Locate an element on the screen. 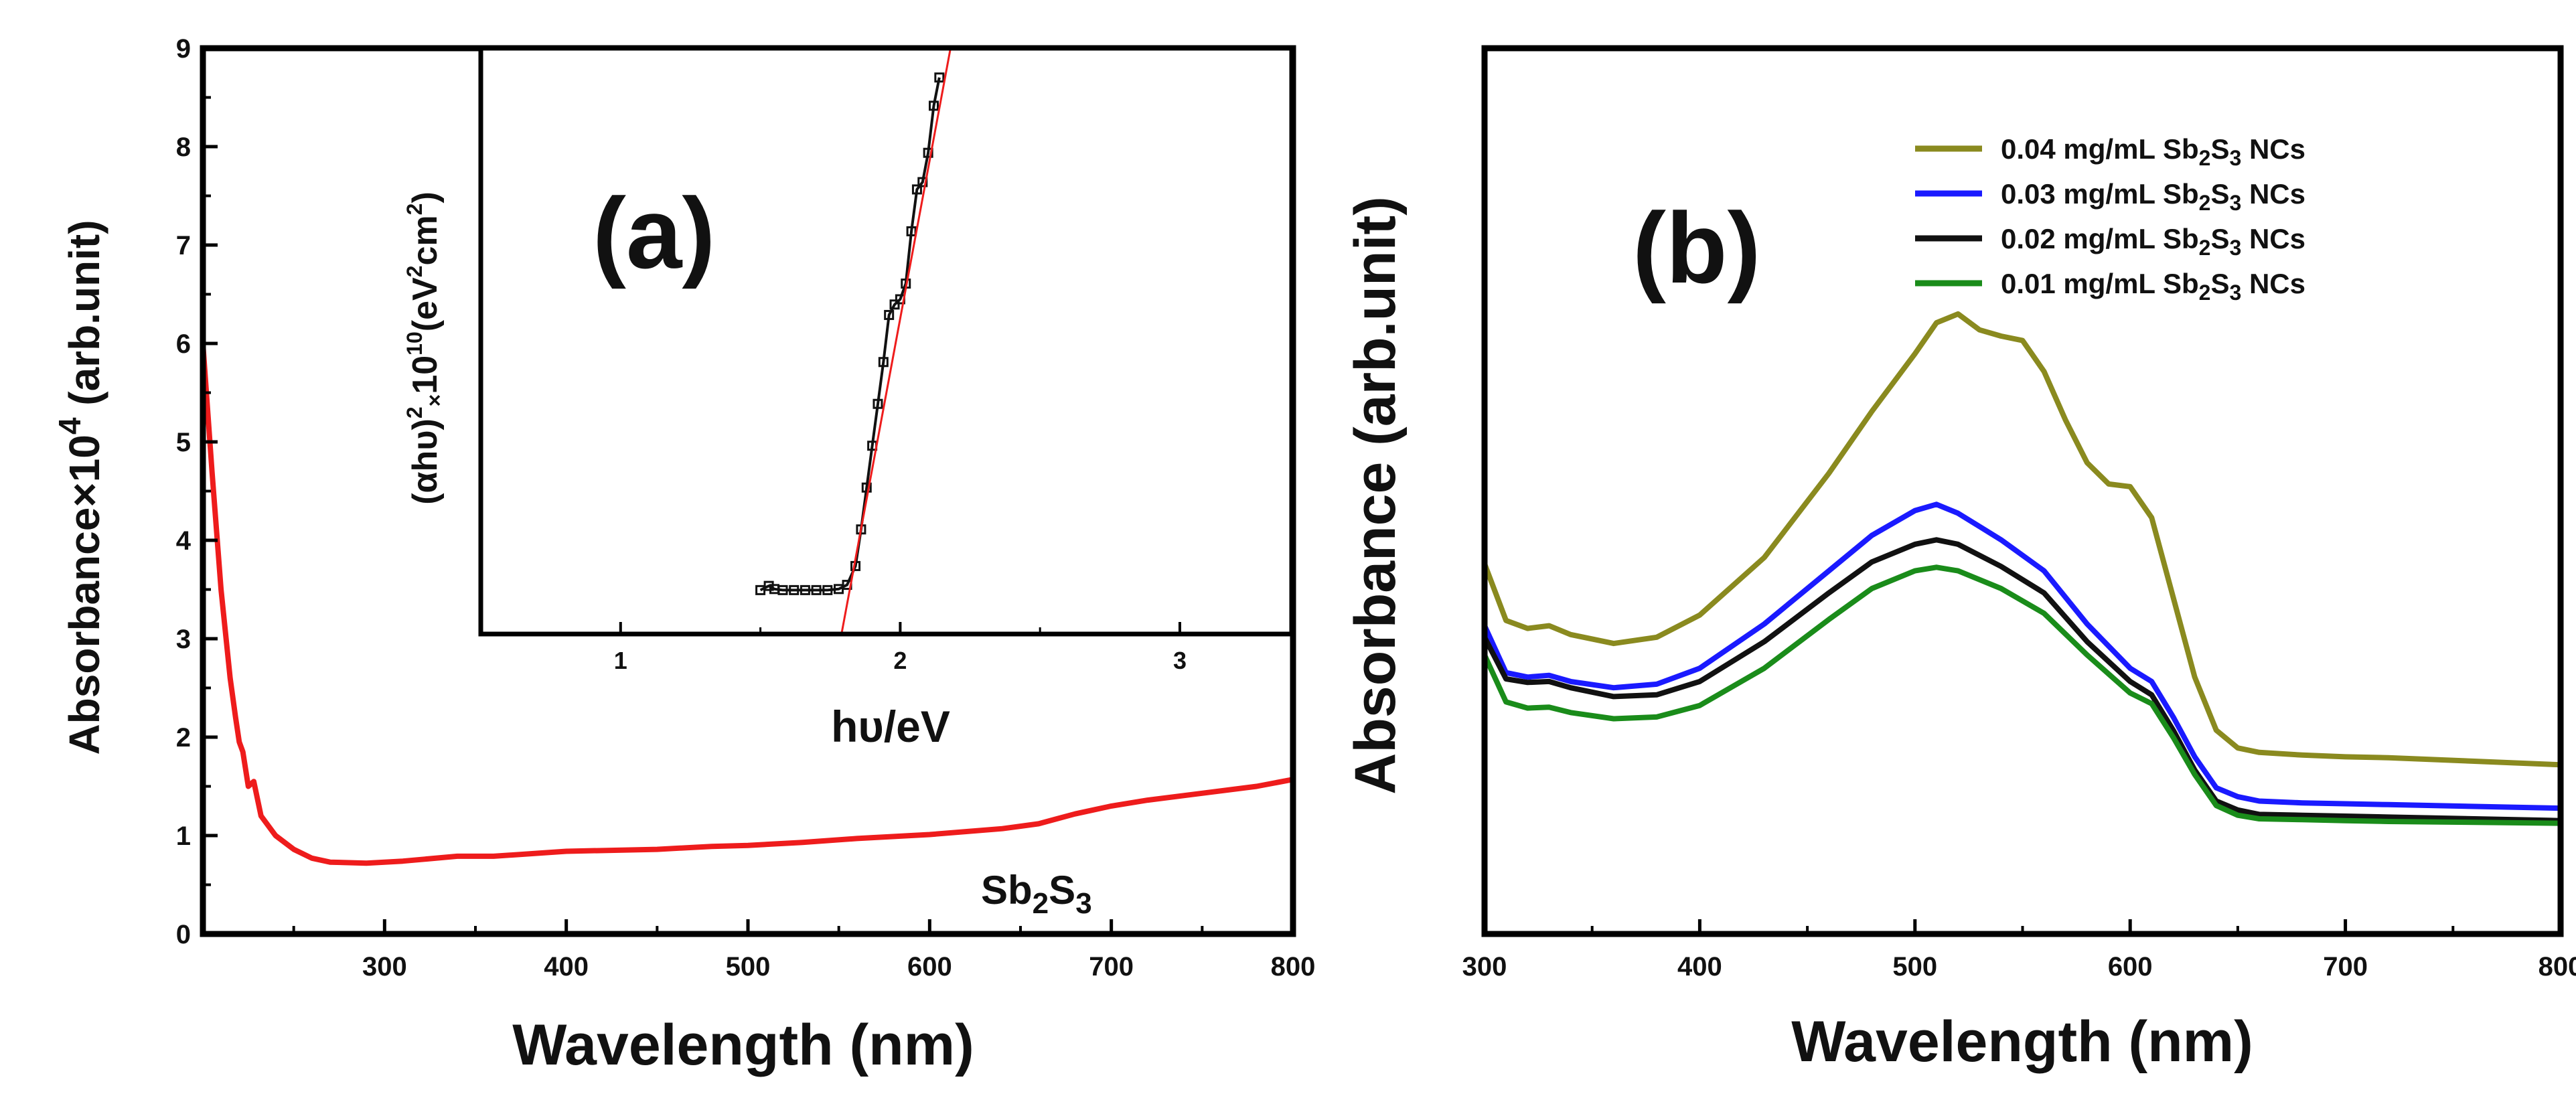  panel-a-x-tick-label: 500 is located at coordinates (748, 967).